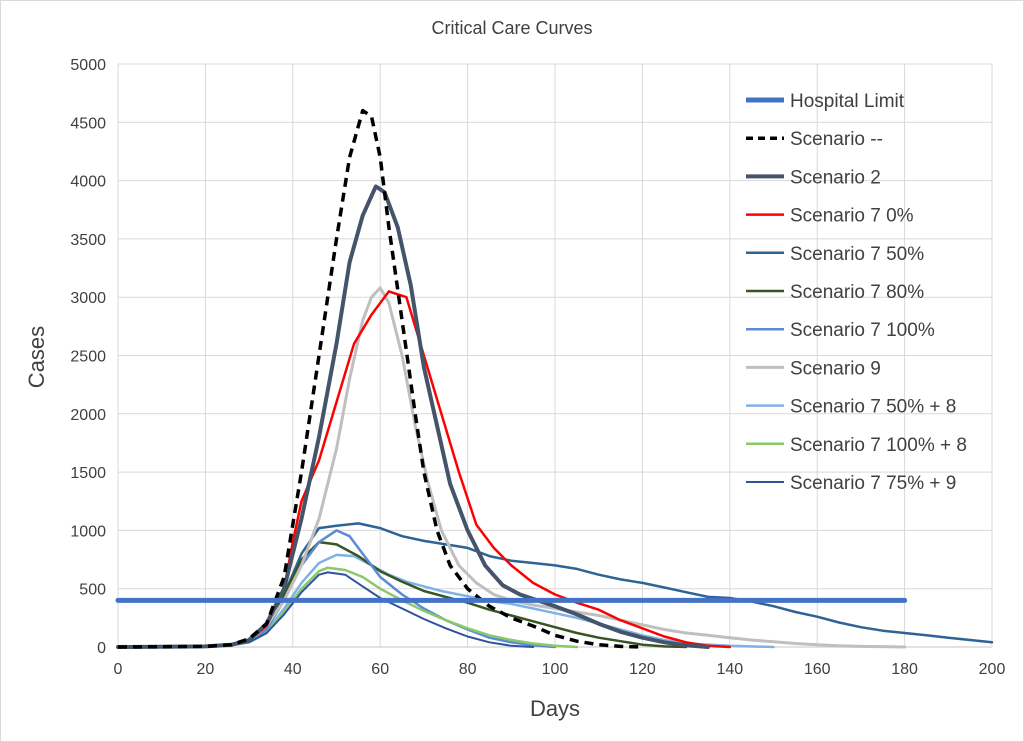 The image size is (1024, 742). What do you see at coordinates (101, 648) in the screenshot?
I see `y-tick-label: 0` at bounding box center [101, 648].